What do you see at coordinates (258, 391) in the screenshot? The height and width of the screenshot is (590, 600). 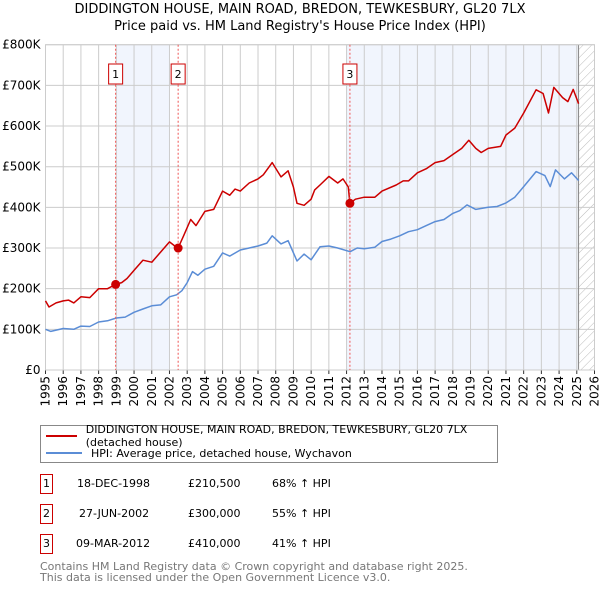 I see `x-tick-label: 2007` at bounding box center [258, 391].